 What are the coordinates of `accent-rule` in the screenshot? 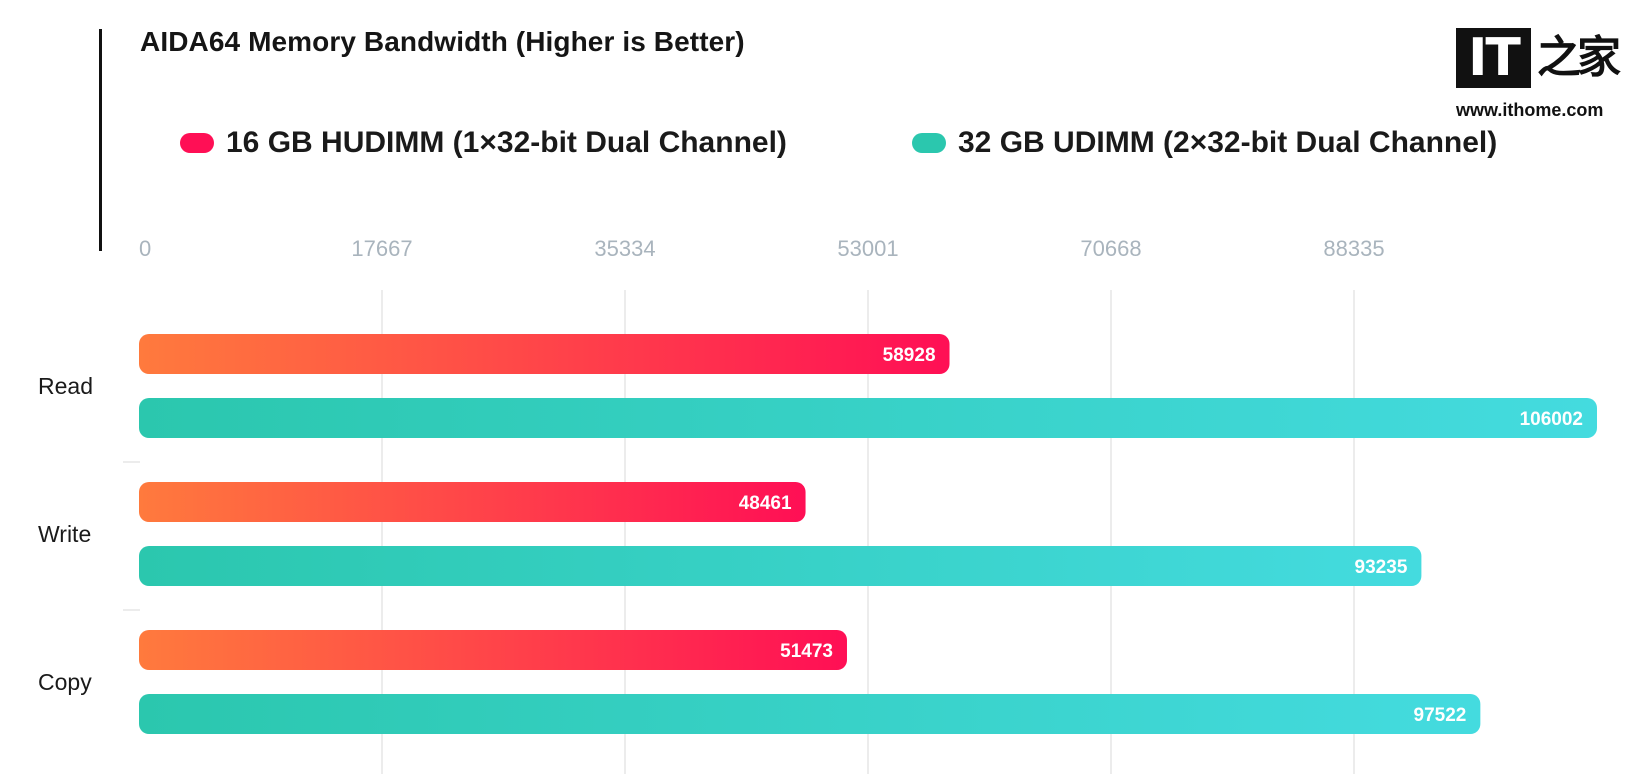 It's located at (100, 140).